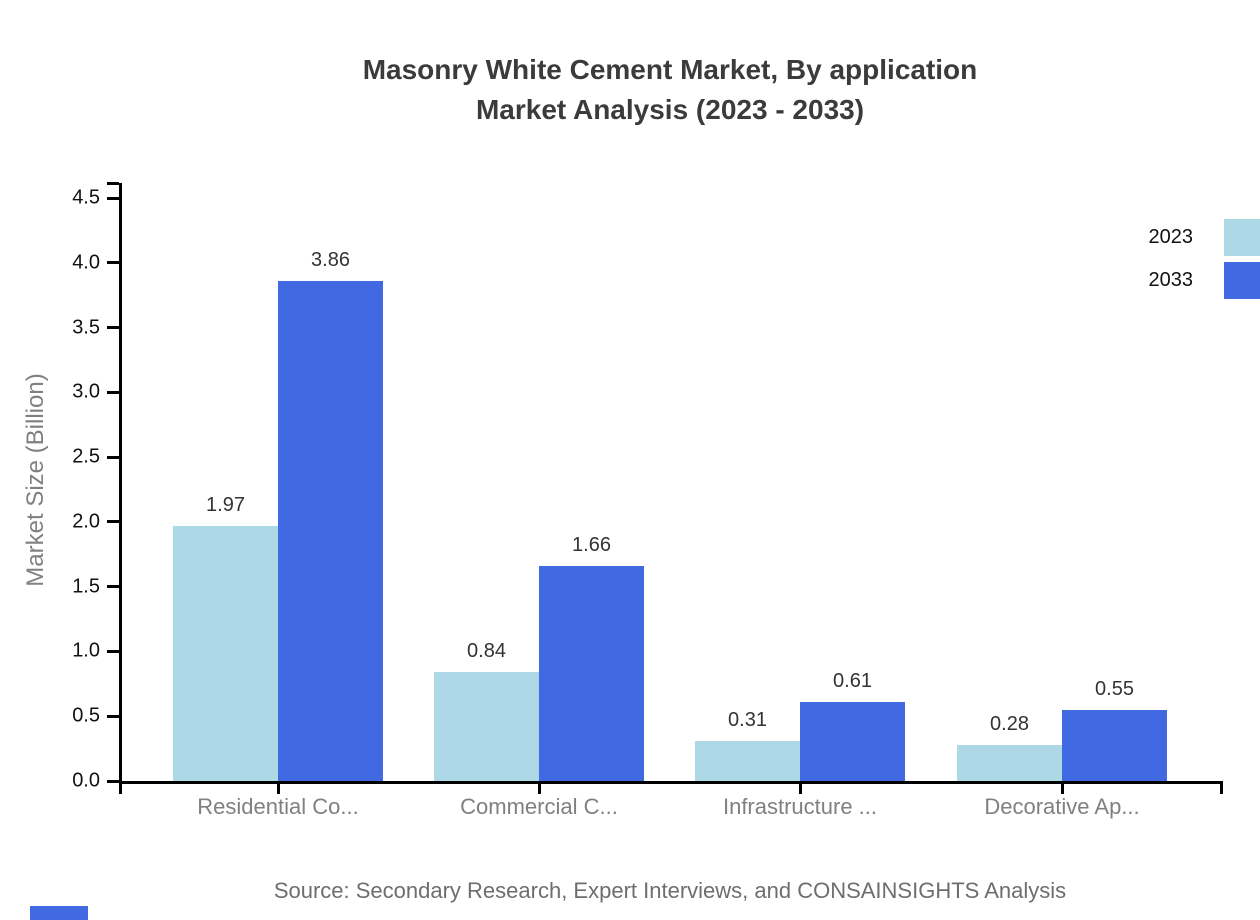 This screenshot has width=1260, height=920. I want to click on legend-row-2033: 2033, so click(1204, 280).